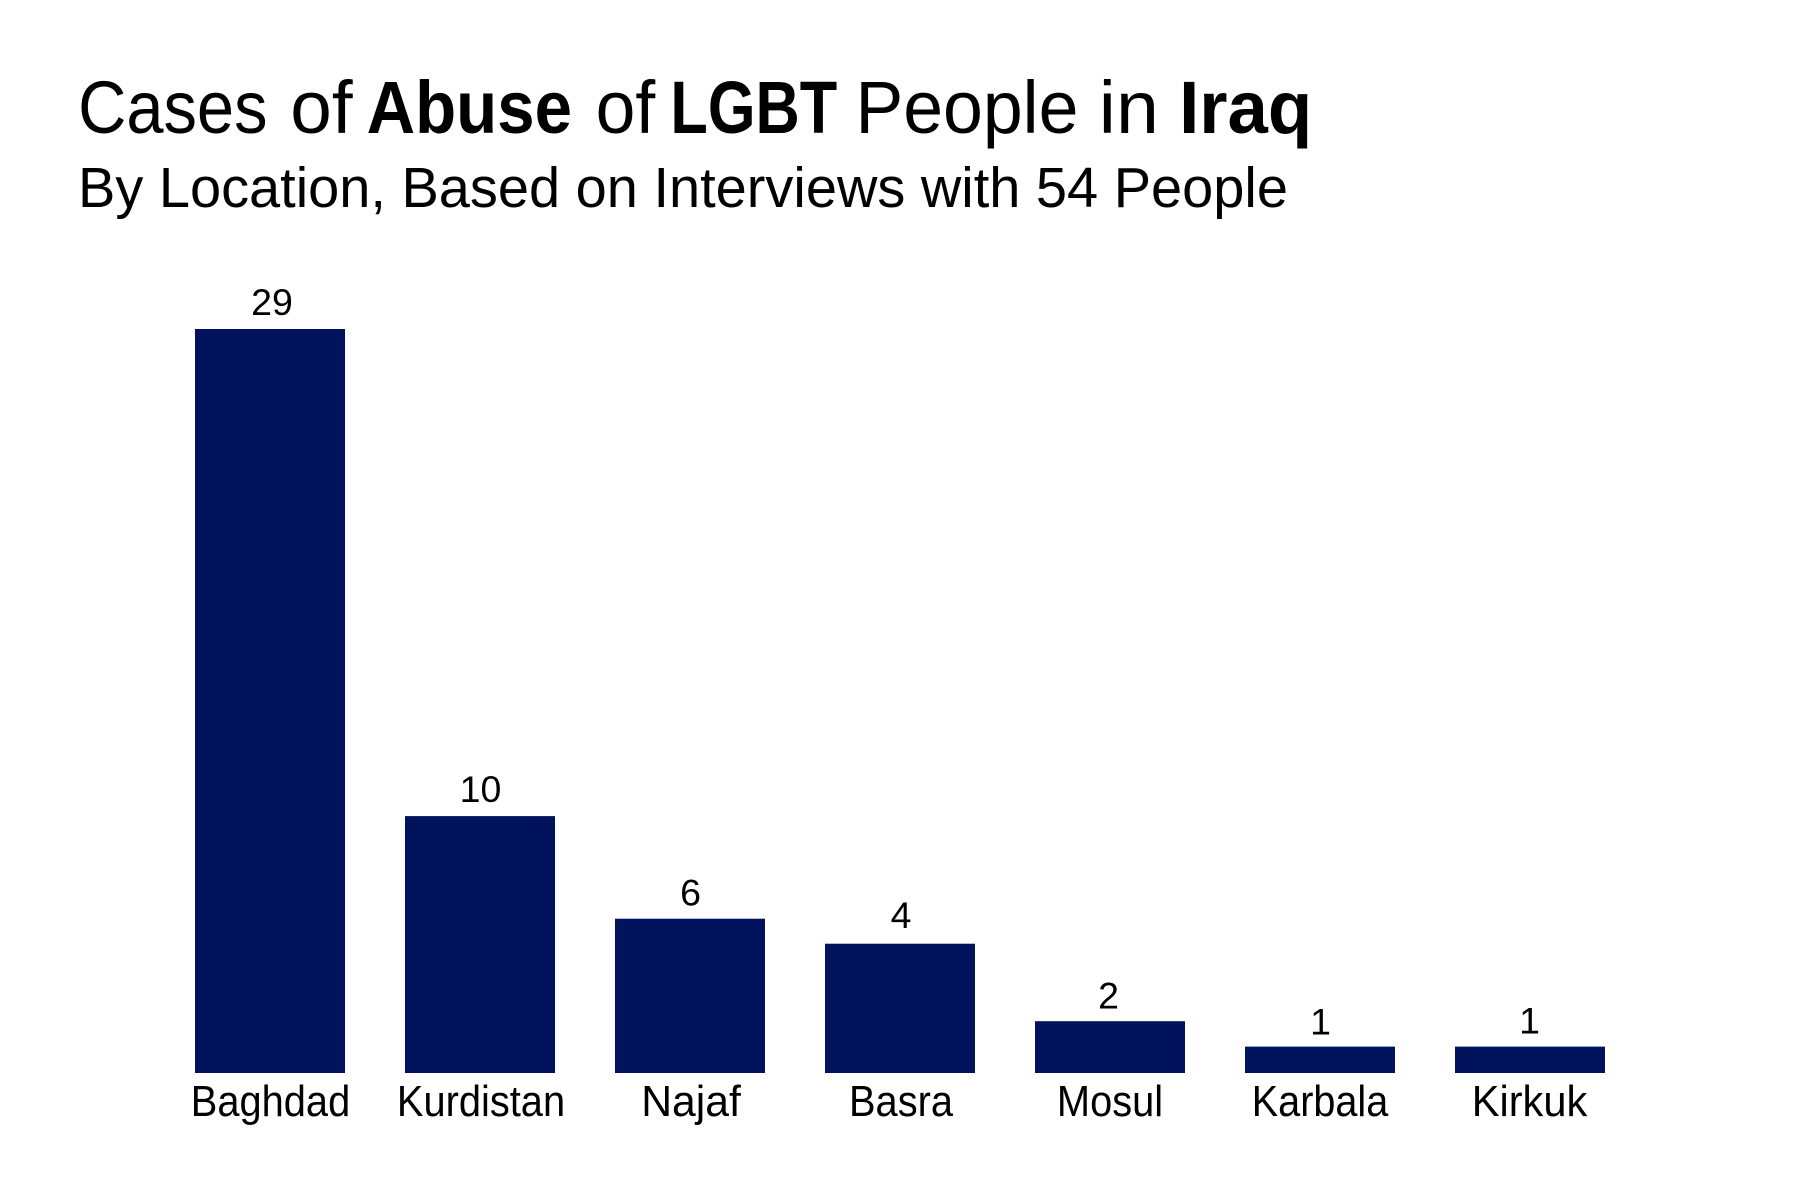 The image size is (1800, 1200). Describe the element at coordinates (690, 893) in the screenshot. I see `svg-text: 6` at that location.